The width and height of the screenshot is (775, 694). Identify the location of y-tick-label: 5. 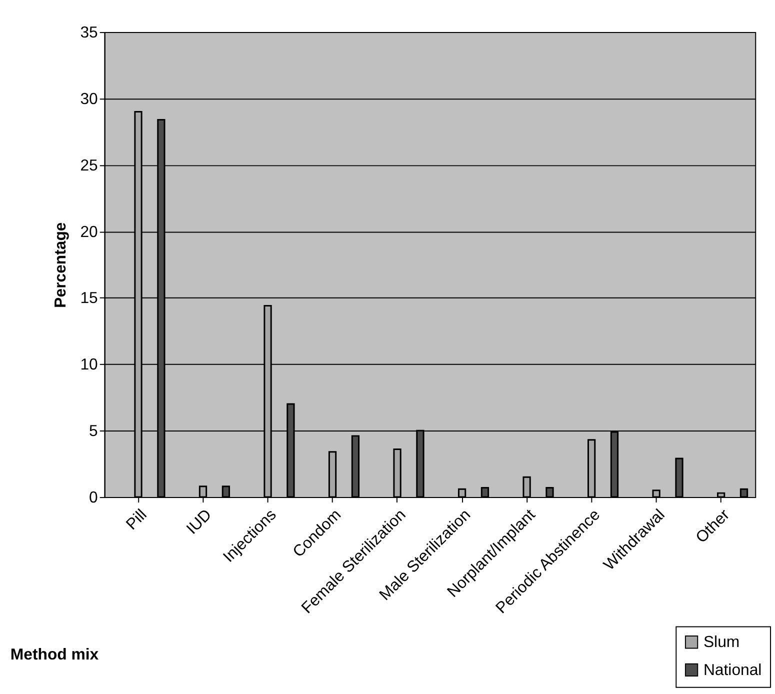
(93, 431).